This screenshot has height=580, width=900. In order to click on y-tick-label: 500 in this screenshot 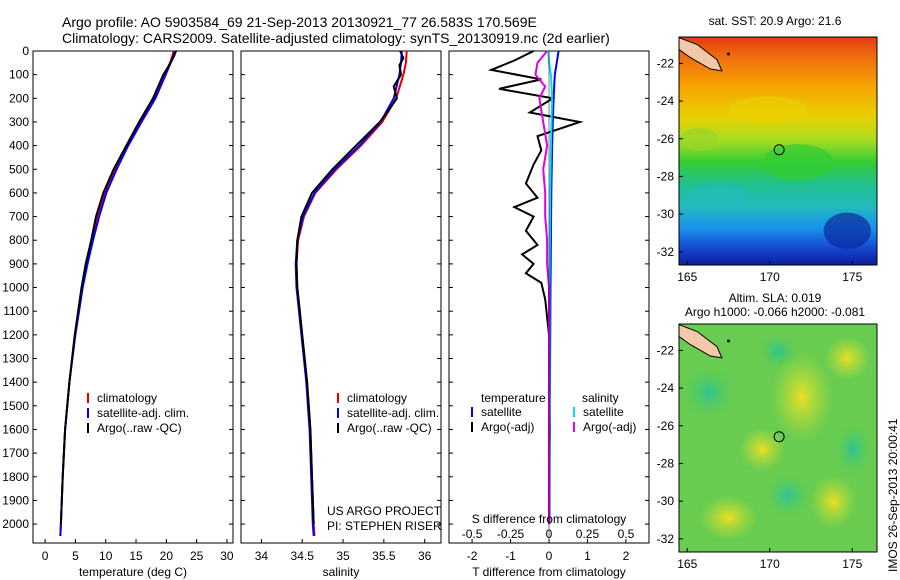, I will do `click(19, 169)`.